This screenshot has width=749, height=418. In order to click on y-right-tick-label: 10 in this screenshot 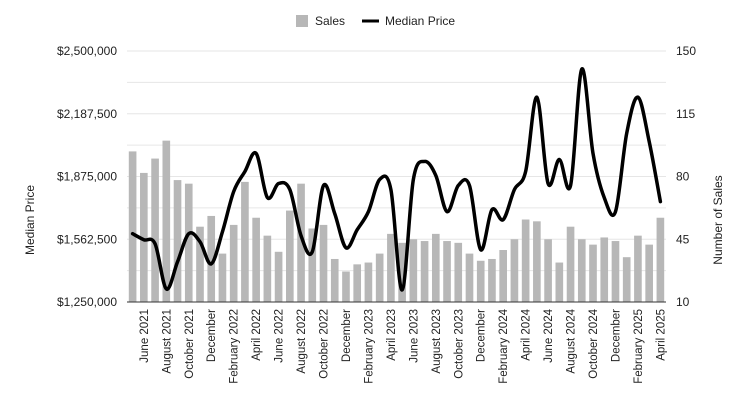, I will do `click(683, 302)`.